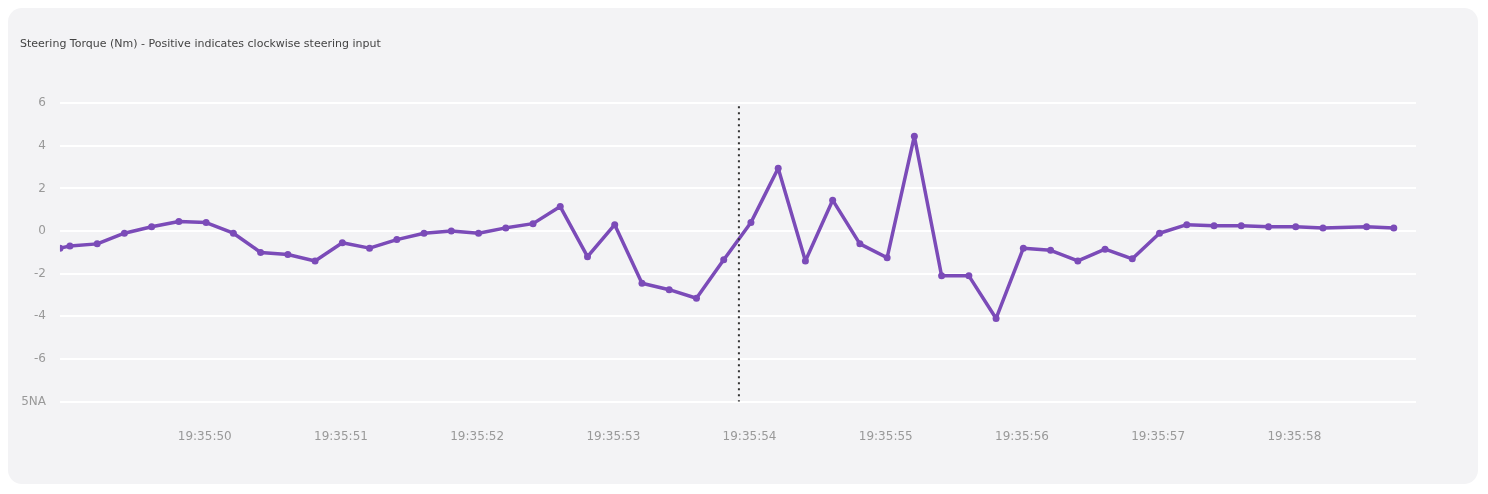  I want to click on y-tick-label: -4, so click(40, 315).